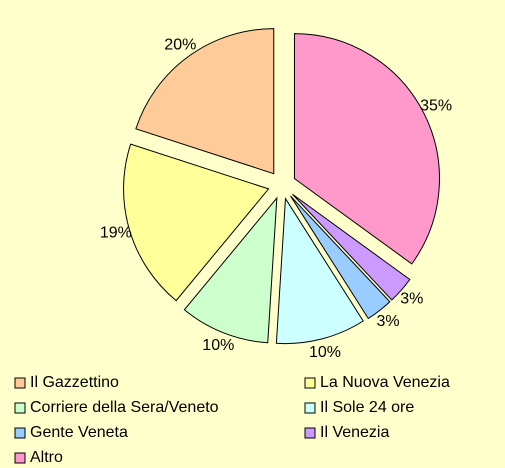  I want to click on data-label: 20%, so click(180, 44).